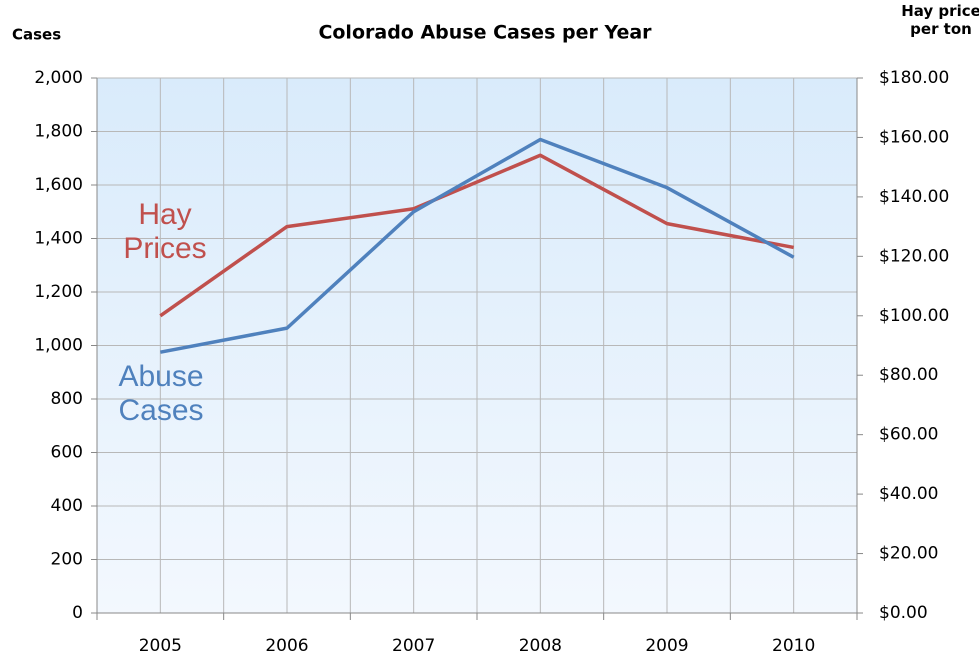 The height and width of the screenshot is (659, 979). What do you see at coordinates (914, 256) in the screenshot?
I see `y2-tick-label: $120.00` at bounding box center [914, 256].